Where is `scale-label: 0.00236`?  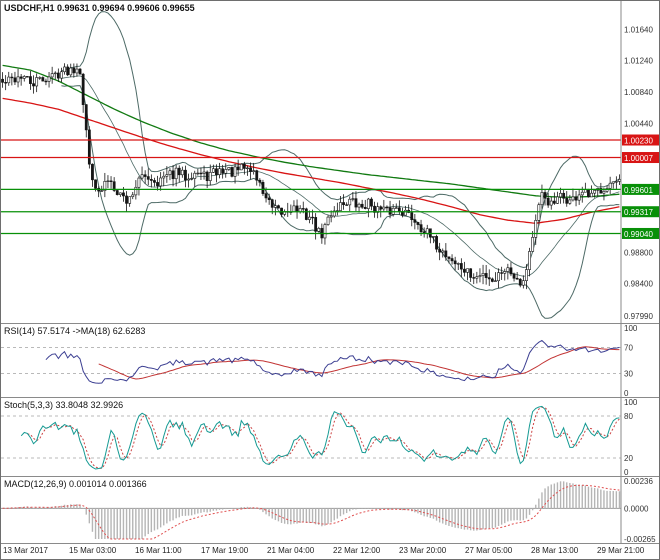 scale-label: 0.00236 is located at coordinates (638, 481).